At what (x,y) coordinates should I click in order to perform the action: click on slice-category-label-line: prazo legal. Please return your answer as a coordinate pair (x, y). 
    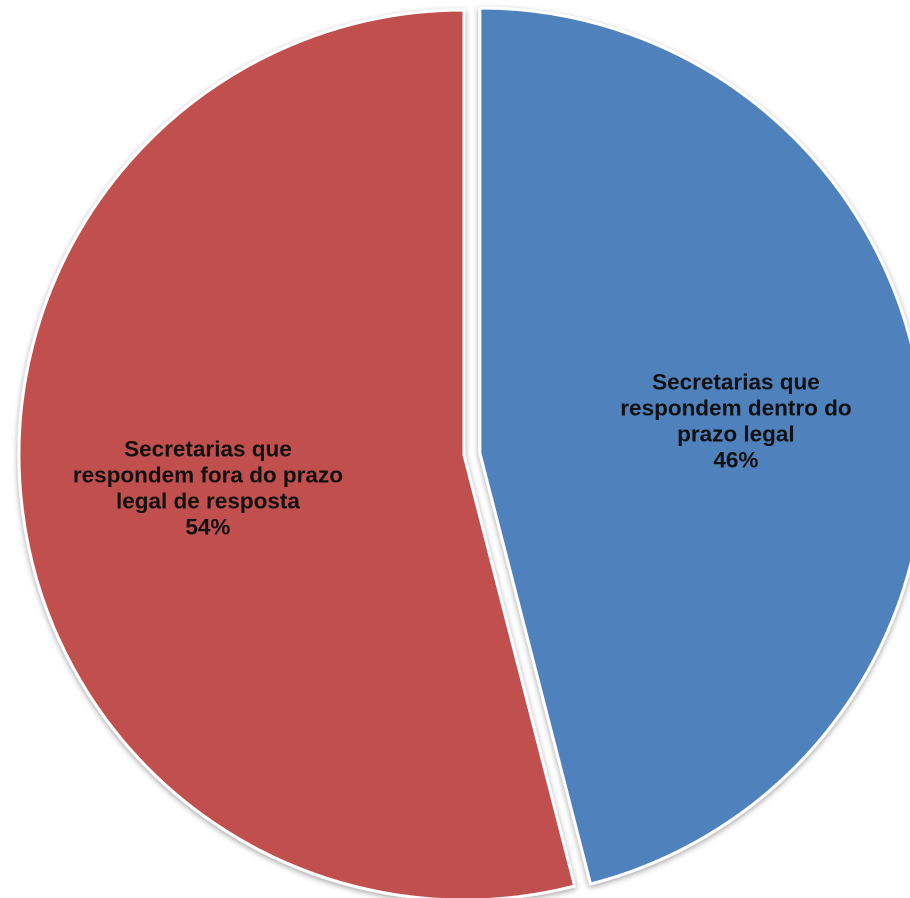
    Looking at the image, I should click on (736, 434).